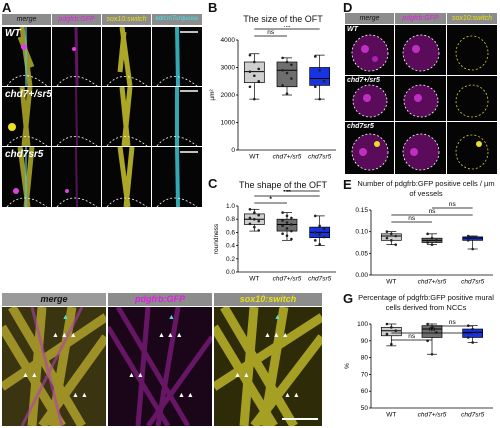 This screenshot has width=500, height=428. Describe the element at coordinates (230, 206) in the screenshot. I see `y-tick-label: 1.0` at that location.